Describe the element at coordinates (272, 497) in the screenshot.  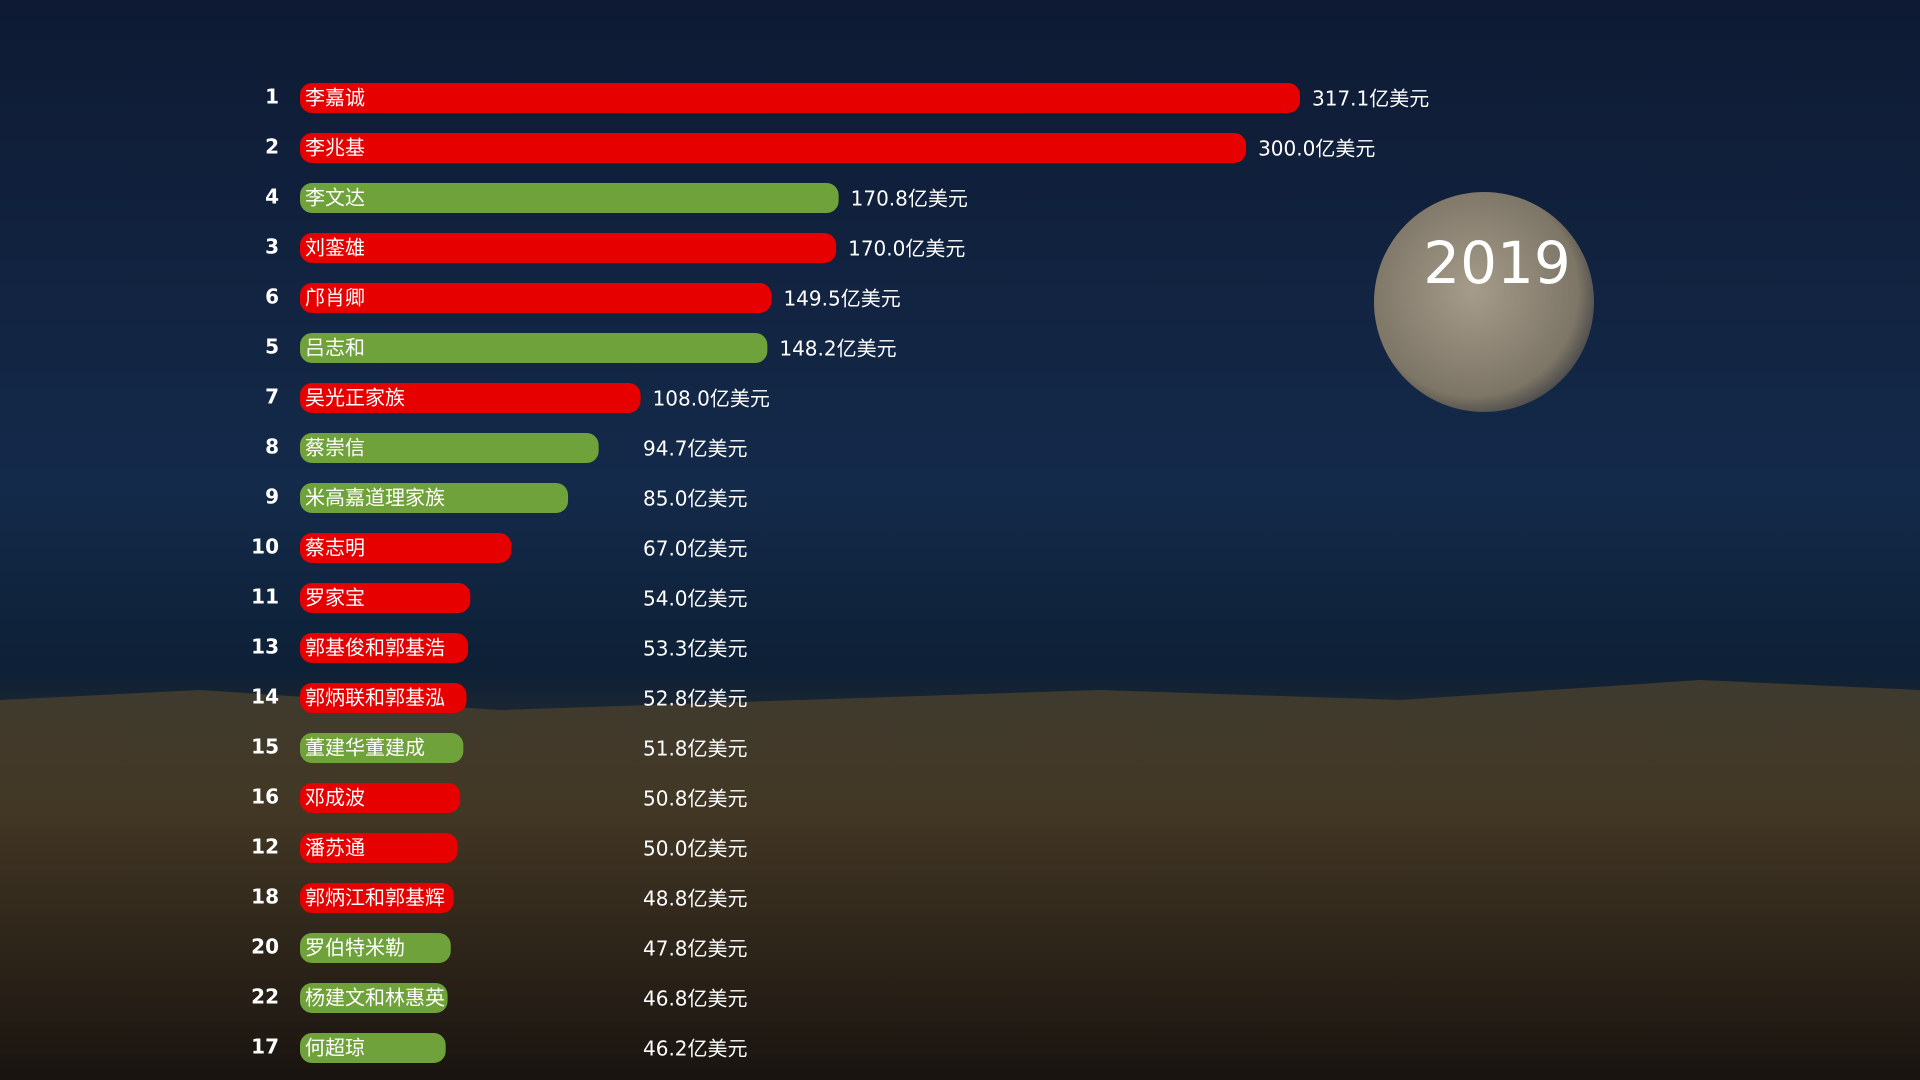
I see `rank-label: 9` at that location.